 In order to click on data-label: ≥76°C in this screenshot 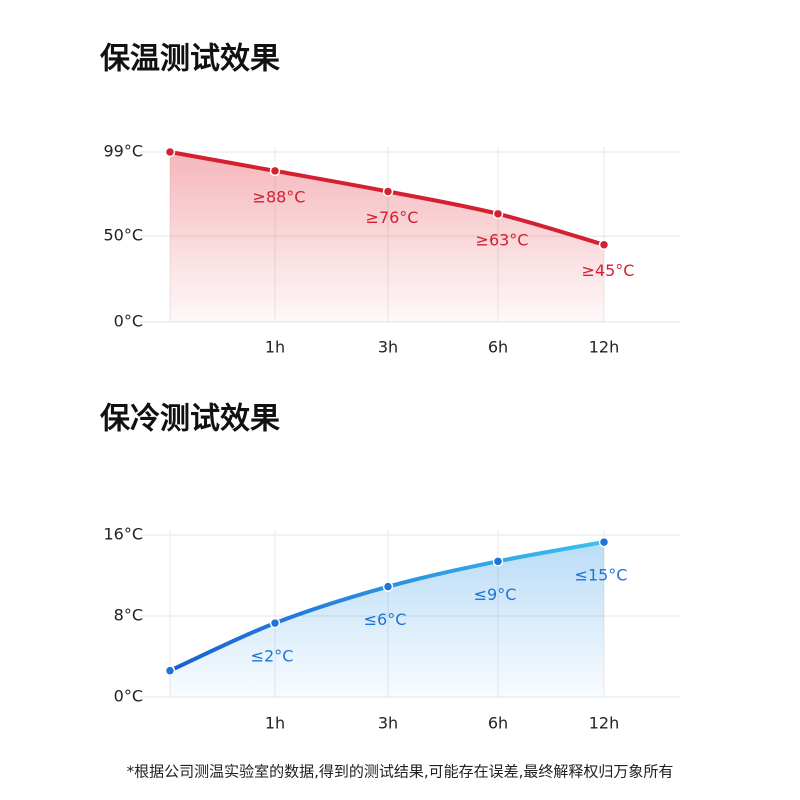, I will do `click(392, 217)`.